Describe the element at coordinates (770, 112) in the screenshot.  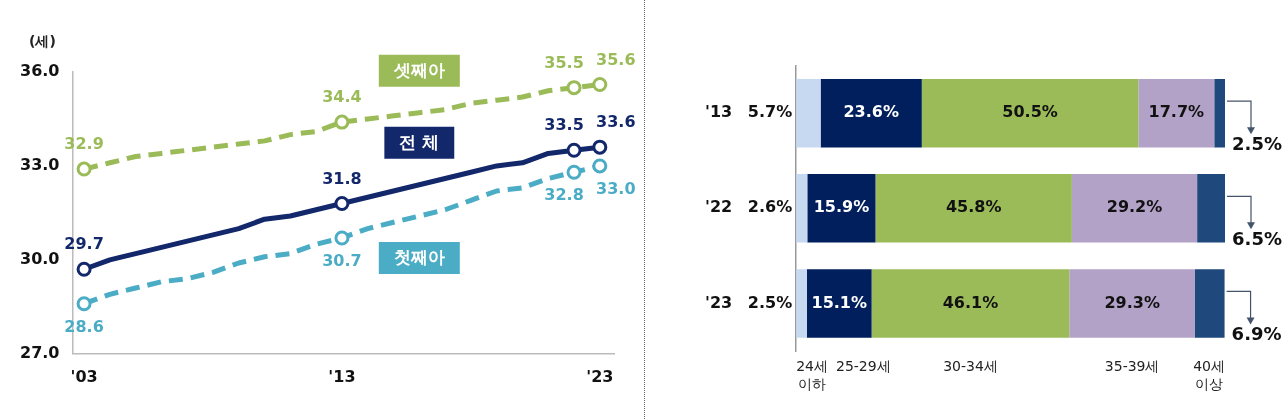
I see `data-label: 5.7%` at that location.